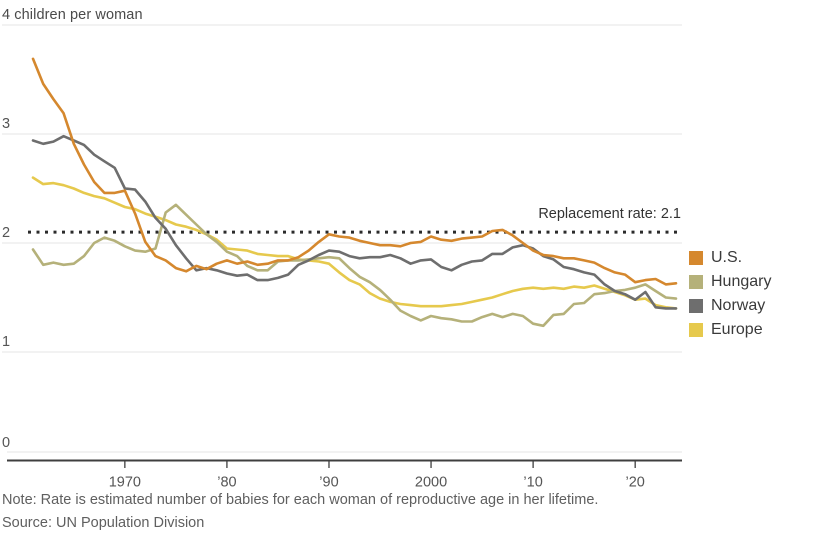  What do you see at coordinates (72, 15) in the screenshot?
I see `y-axis-unit-label: 4 children per woman` at bounding box center [72, 15].